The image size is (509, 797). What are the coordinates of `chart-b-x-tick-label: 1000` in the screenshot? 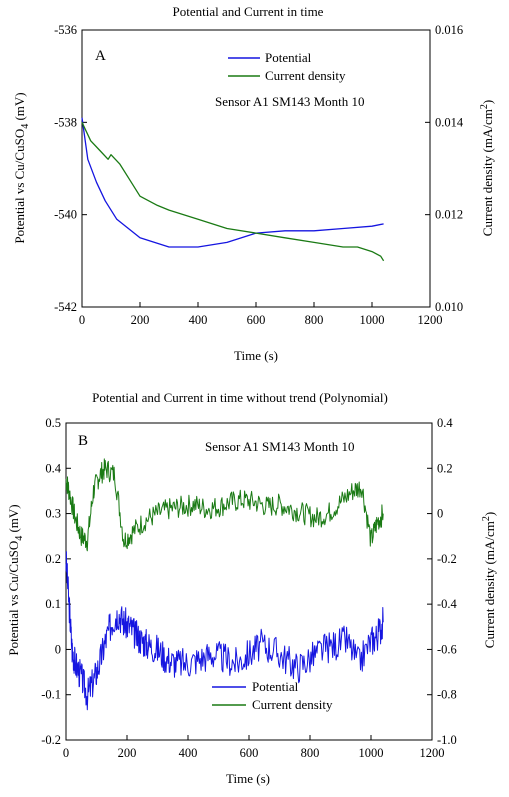 It's located at (371, 753).